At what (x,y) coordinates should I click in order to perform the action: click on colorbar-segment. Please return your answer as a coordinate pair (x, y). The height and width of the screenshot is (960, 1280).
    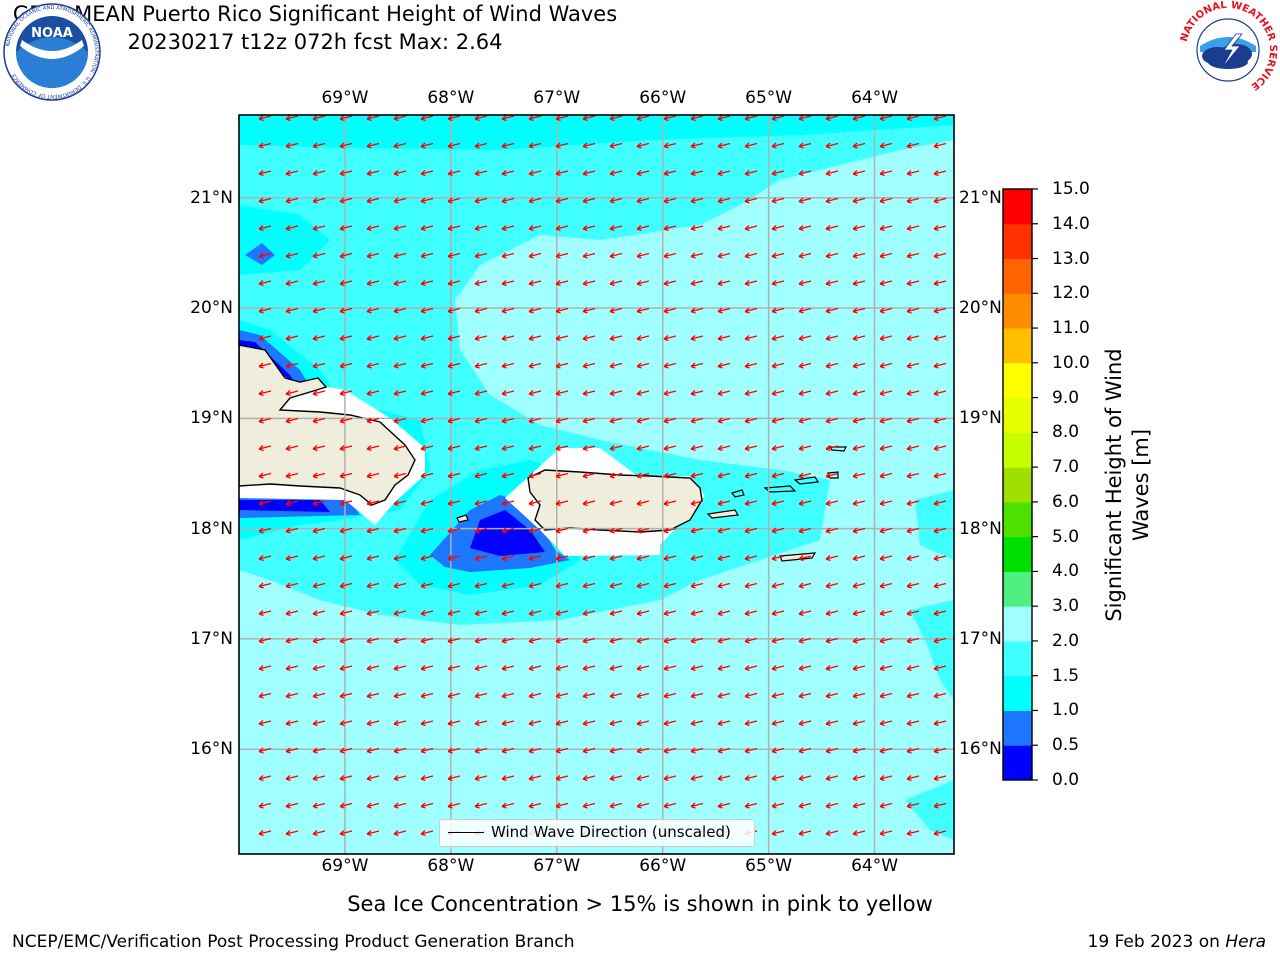
    Looking at the image, I should click on (1017, 241).